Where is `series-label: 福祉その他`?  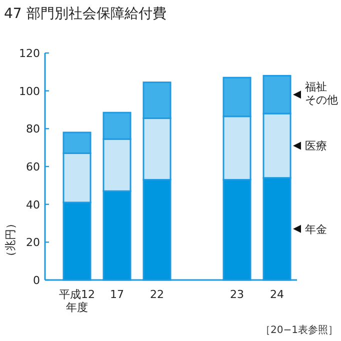
series-label: 福祉その他 is located at coordinates (321, 93).